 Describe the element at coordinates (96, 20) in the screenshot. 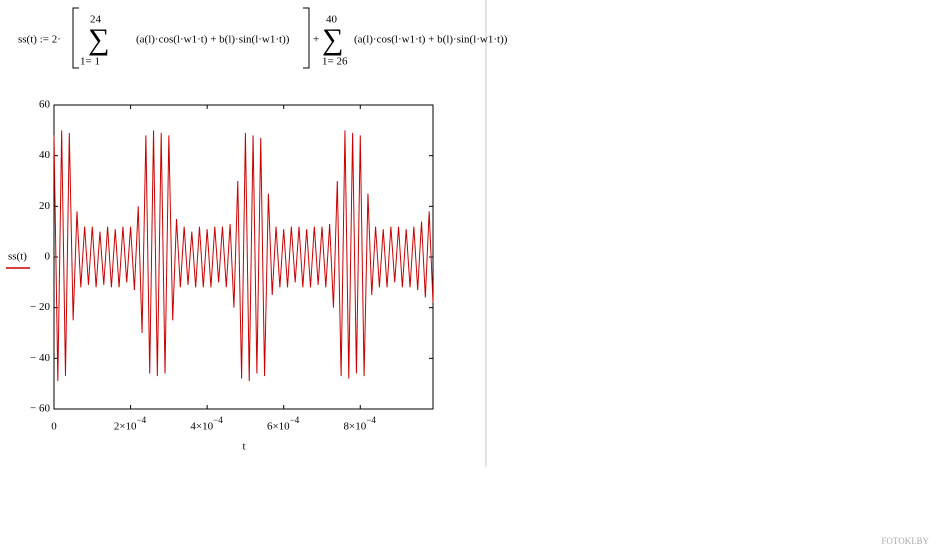

I see `sum-upper: 24` at that location.